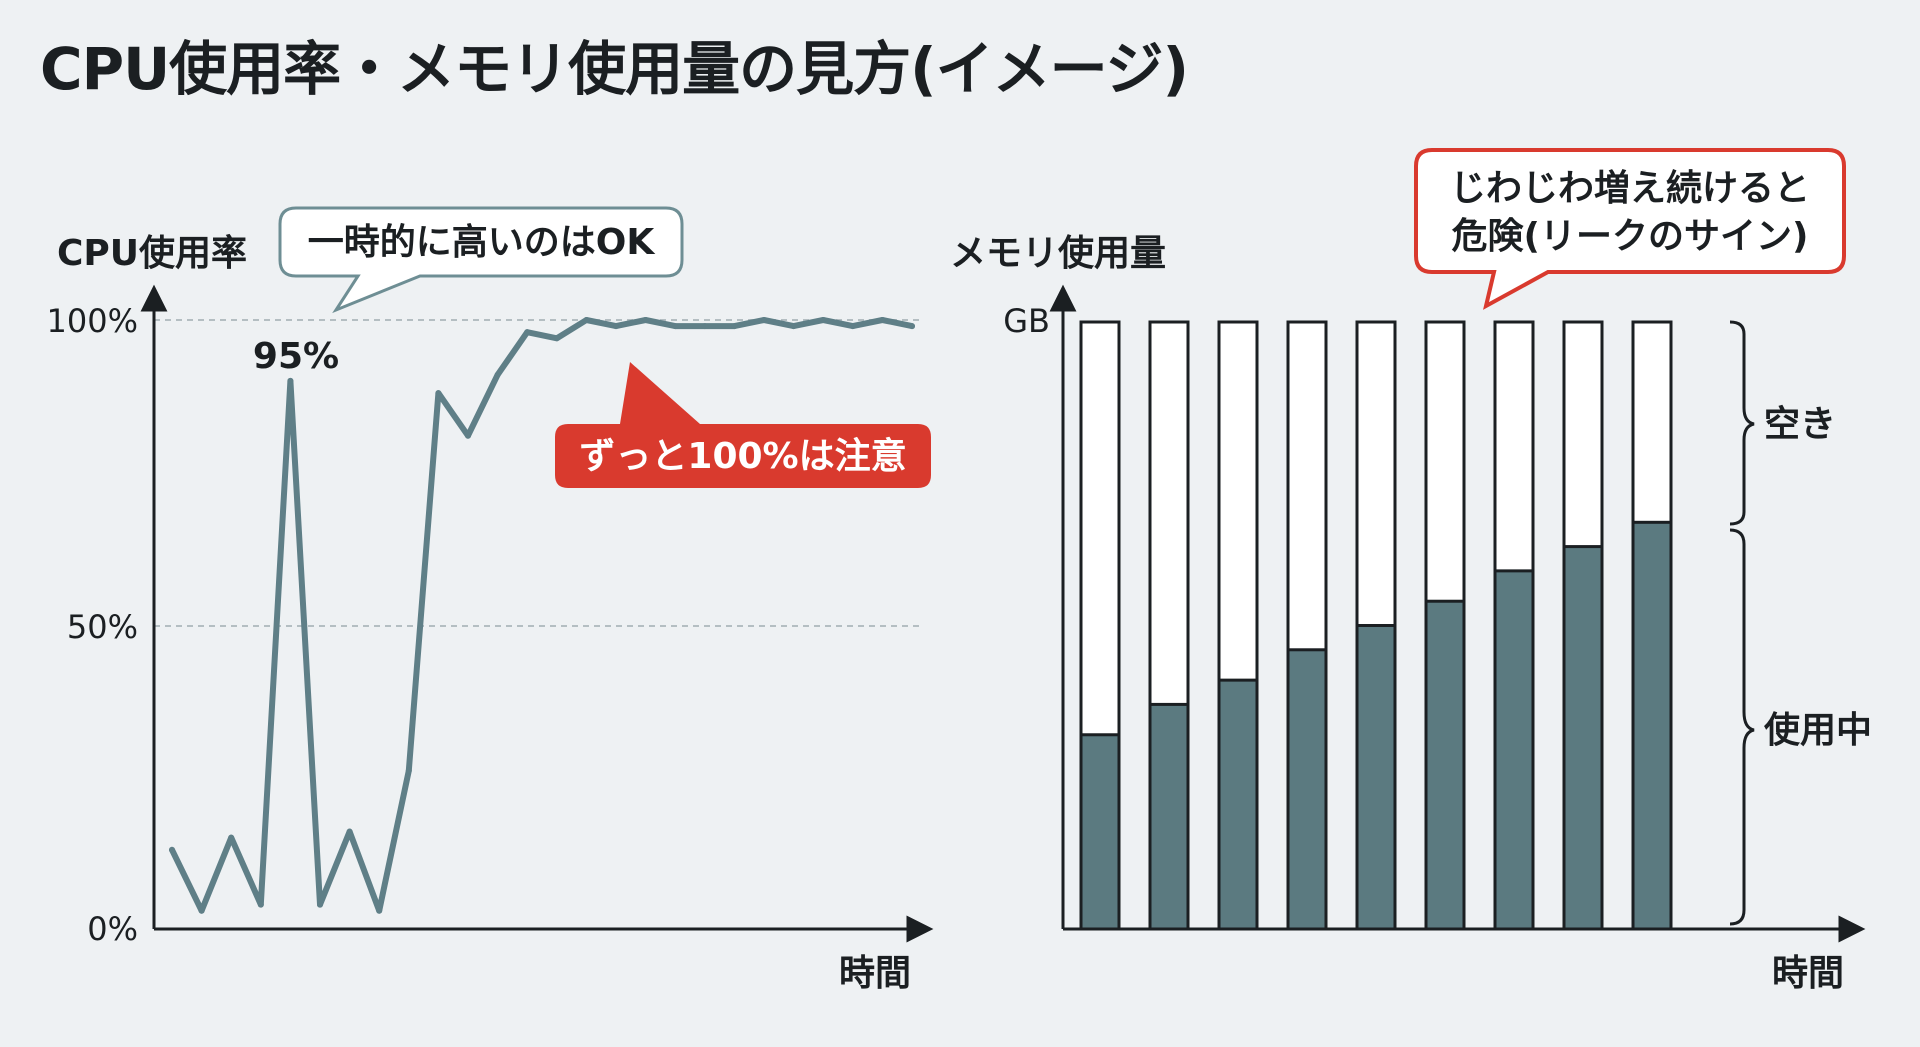 The image size is (1920, 1047). I want to click on legend-free: 空き, so click(1800, 424).